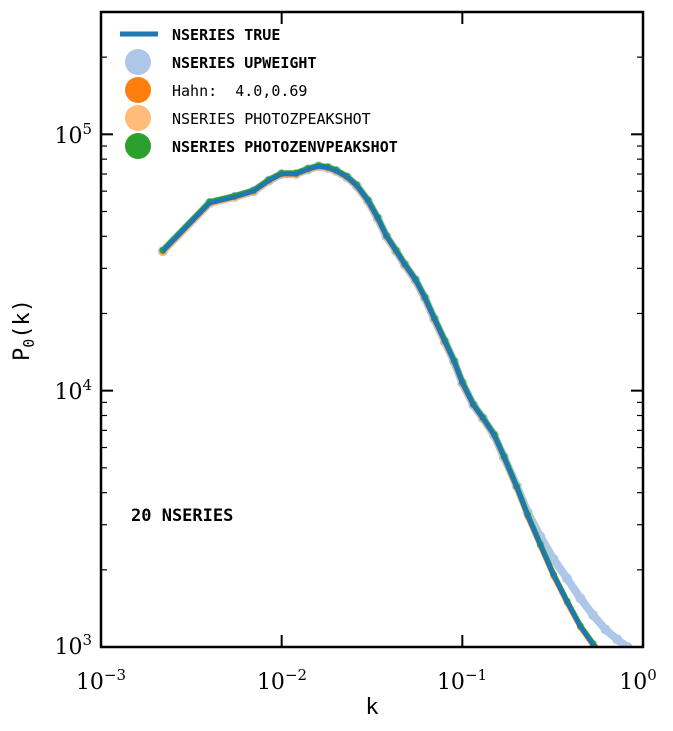 This screenshot has width=673, height=731. Describe the element at coordinates (138, 146) in the screenshot. I see `legend-marker-photozenvpeakshot` at that location.